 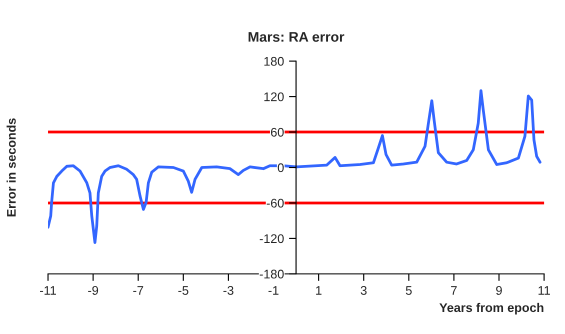 What do you see at coordinates (274, 97) in the screenshot?
I see `y-tick-label: 120` at bounding box center [274, 97].